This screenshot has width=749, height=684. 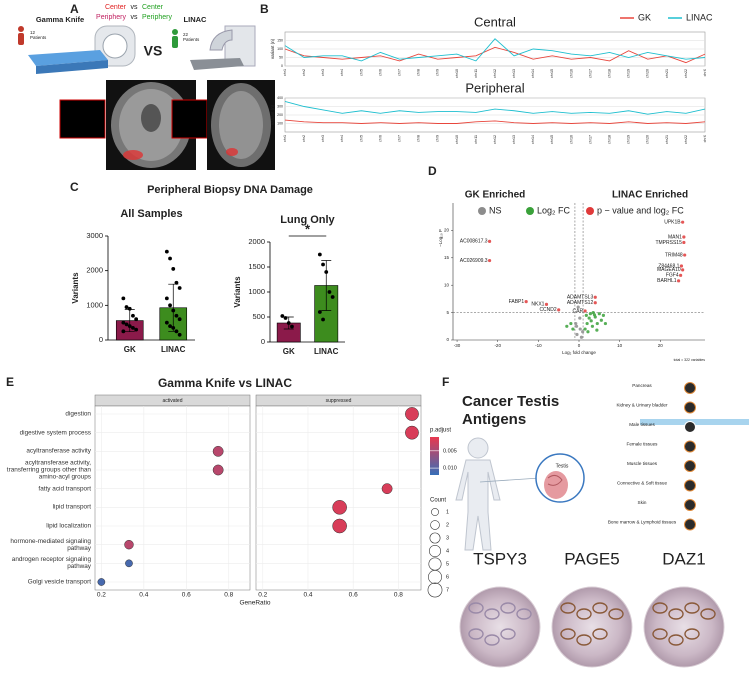 I want to click on x-tick-label: chr20, so click(x=648, y=139).